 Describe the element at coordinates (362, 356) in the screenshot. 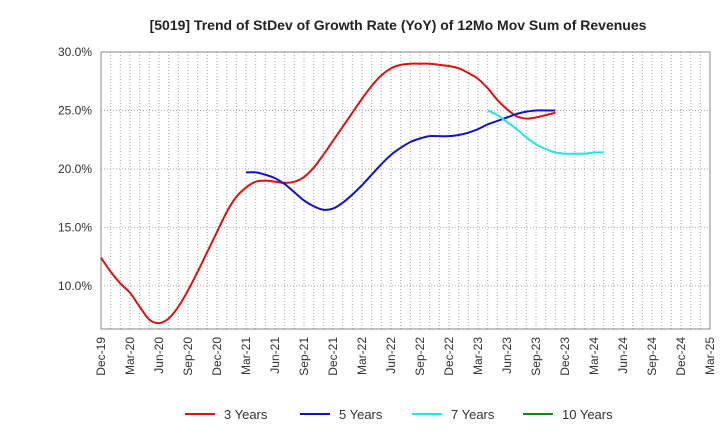

I see `x-tick-label: Mar-22` at that location.